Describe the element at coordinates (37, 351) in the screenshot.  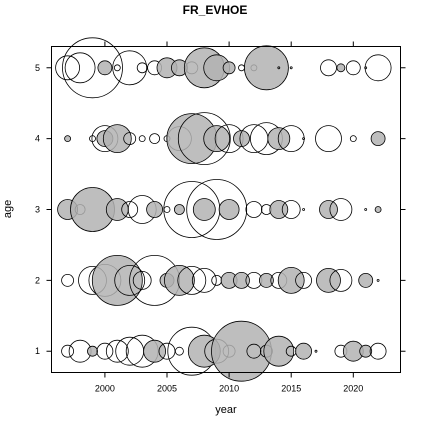
I see `y-tick-label: 1` at that location.